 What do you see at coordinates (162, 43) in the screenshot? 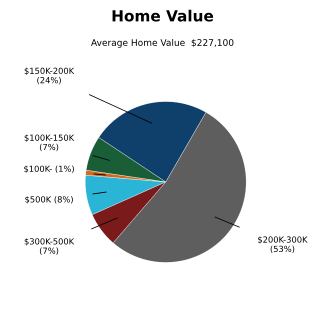
I see `chart-subtitle: Average Home Value $227,100` at bounding box center [162, 43].